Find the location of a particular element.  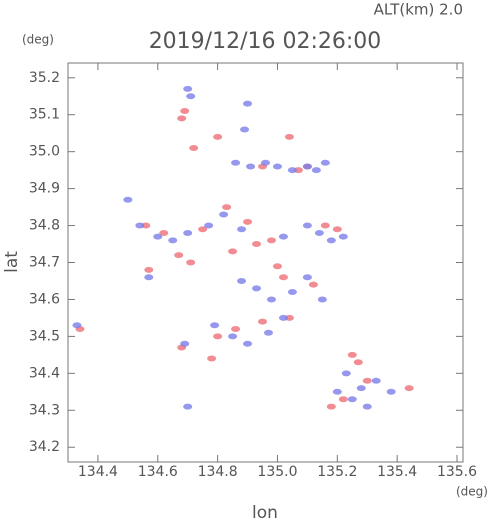

y-tick-label: 34.5 is located at coordinates (44, 336).